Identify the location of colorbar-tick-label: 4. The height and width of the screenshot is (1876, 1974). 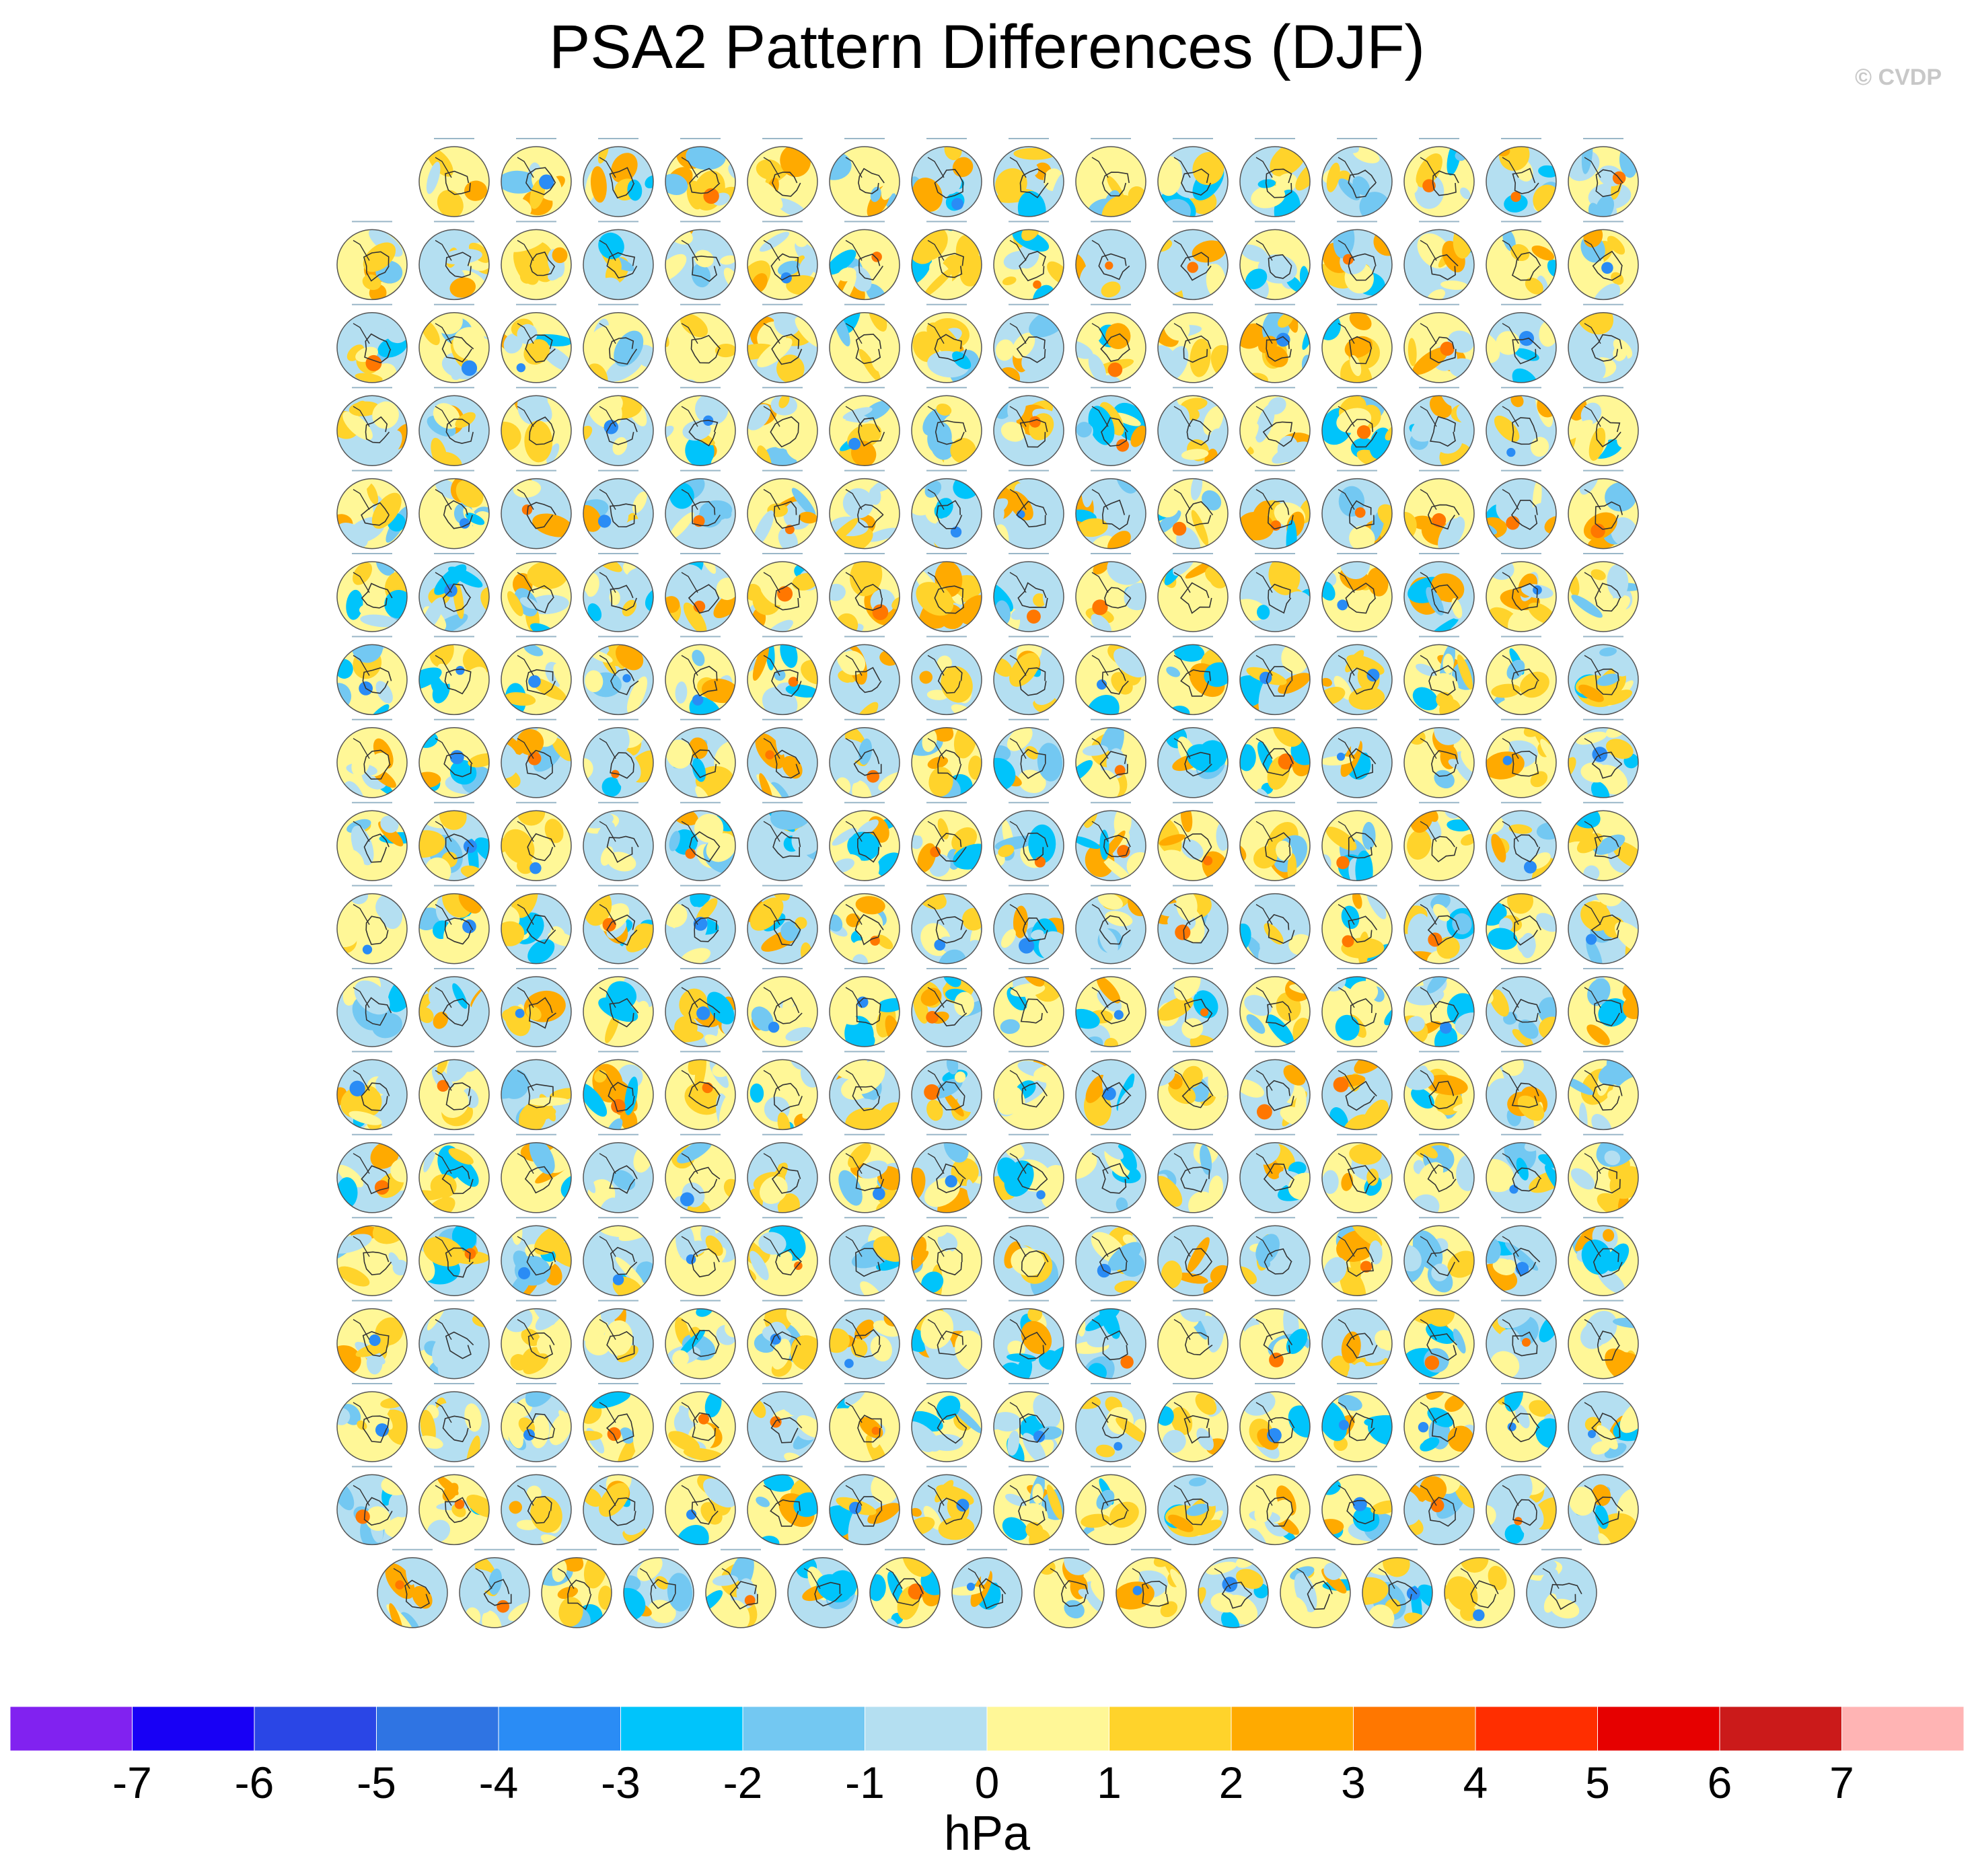
(1475, 1783).